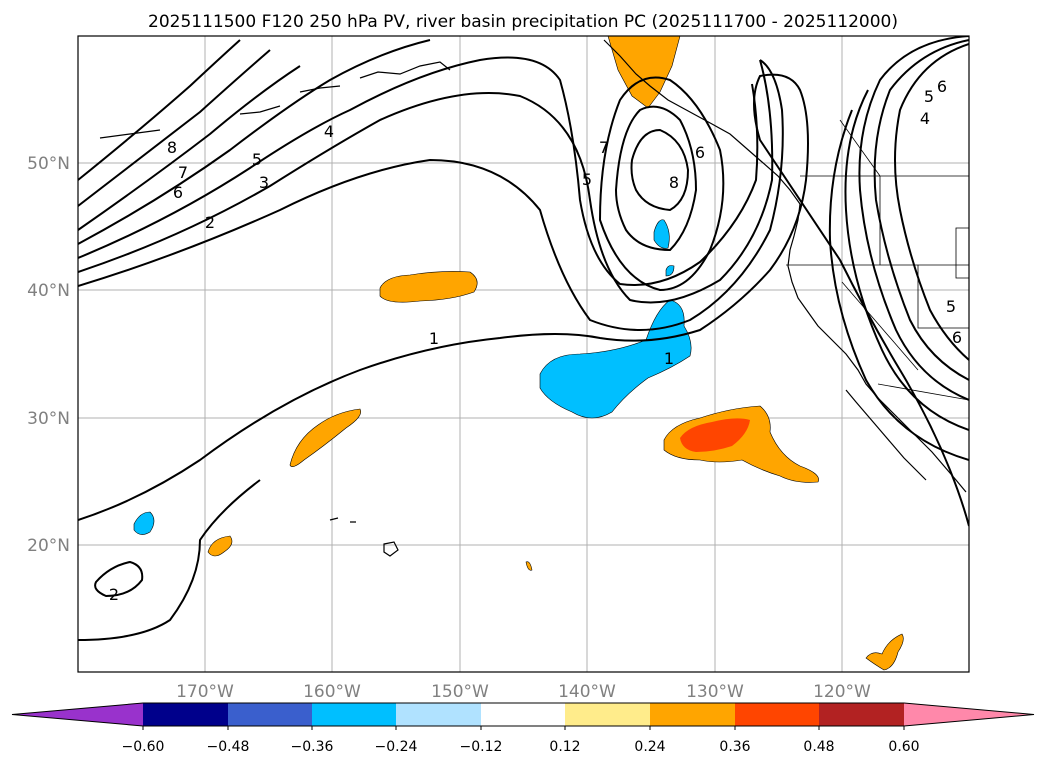 The width and height of the screenshot is (1047, 765). What do you see at coordinates (715, 692) in the screenshot?
I see `lon-label: 130°W` at bounding box center [715, 692].